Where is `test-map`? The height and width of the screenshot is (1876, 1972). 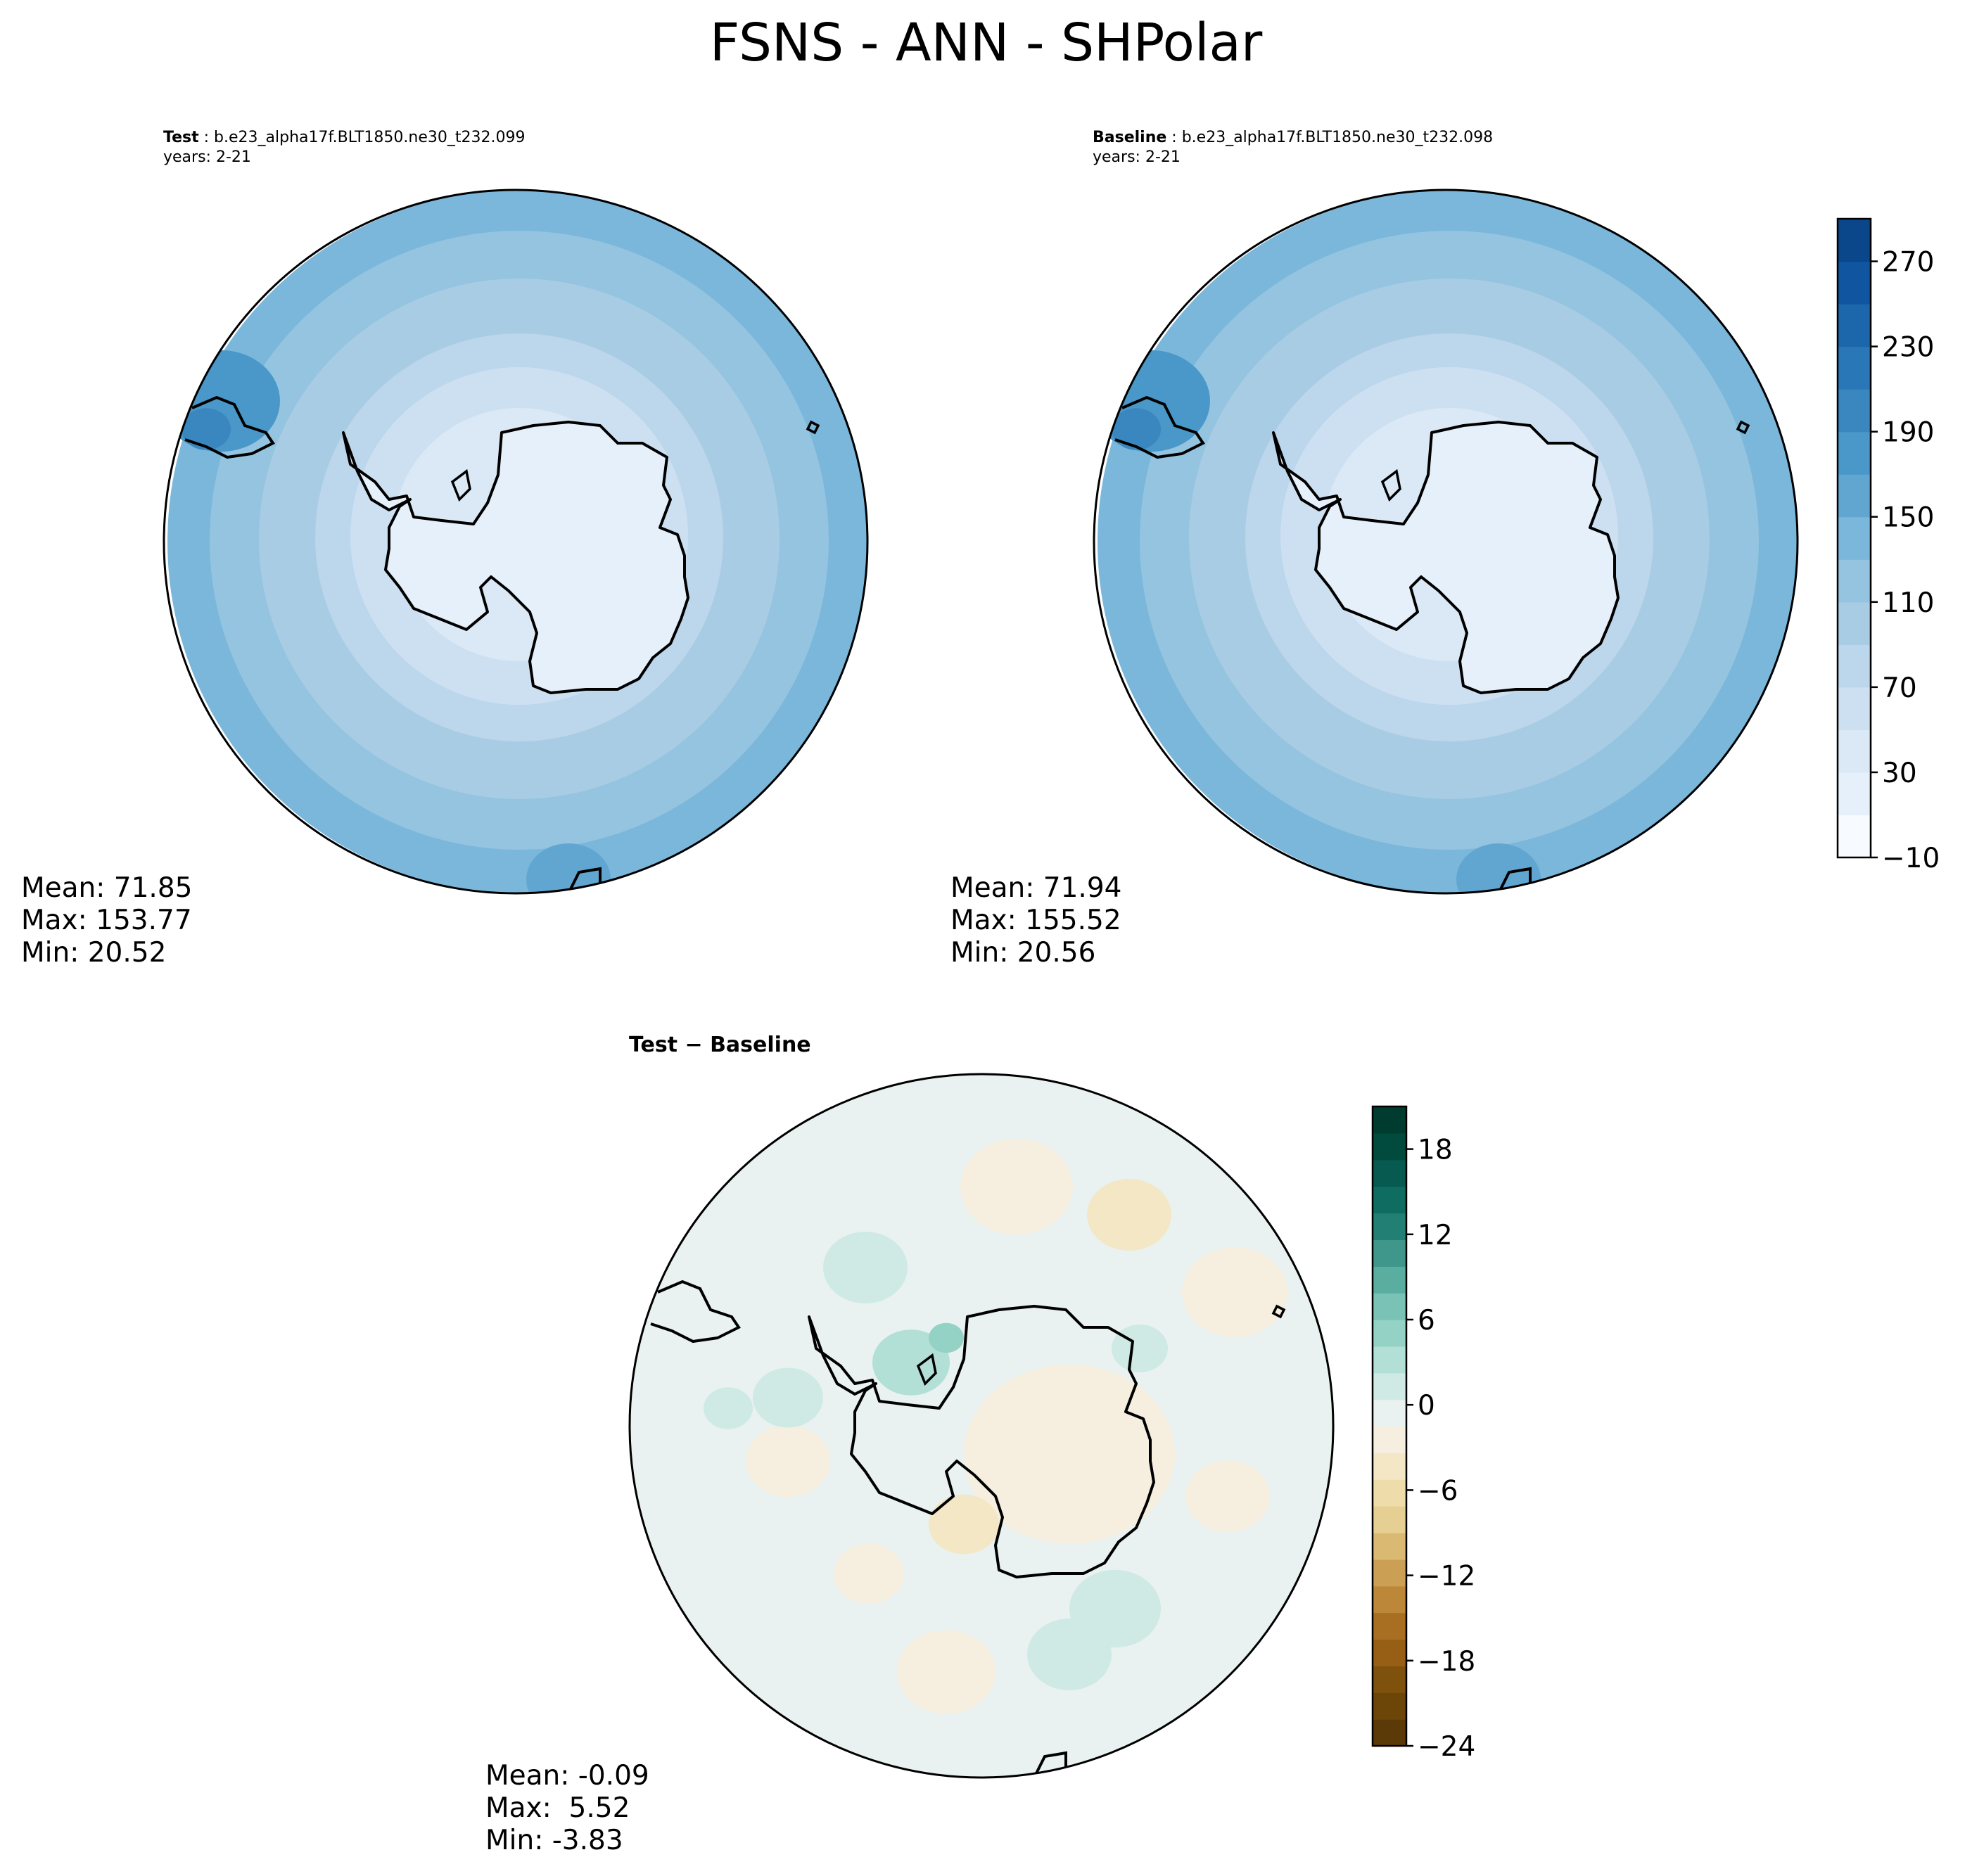 test-map is located at coordinates (516, 542).